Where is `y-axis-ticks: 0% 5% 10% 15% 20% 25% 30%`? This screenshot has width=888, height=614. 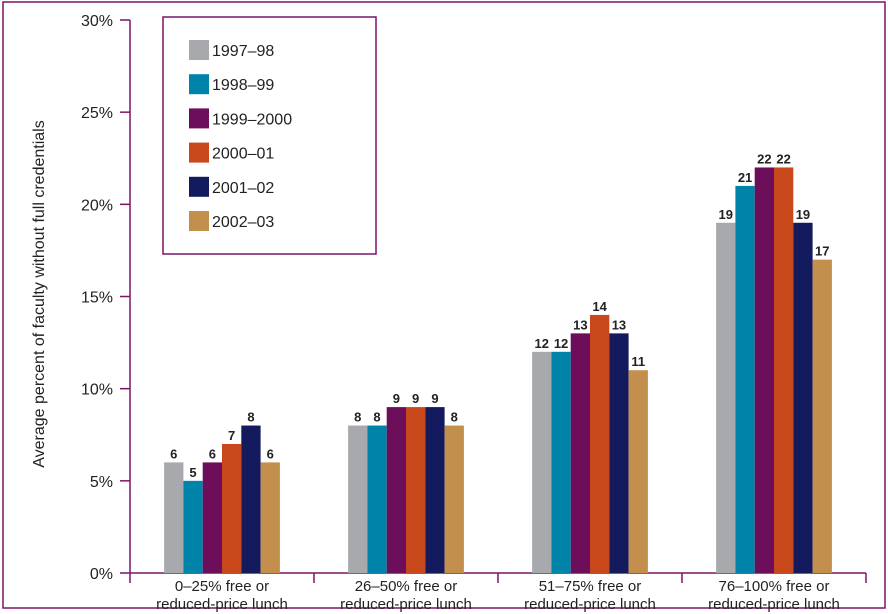 y-axis-ticks: 0% 5% 10% 15% 20% 25% 30% is located at coordinates (105, 298).